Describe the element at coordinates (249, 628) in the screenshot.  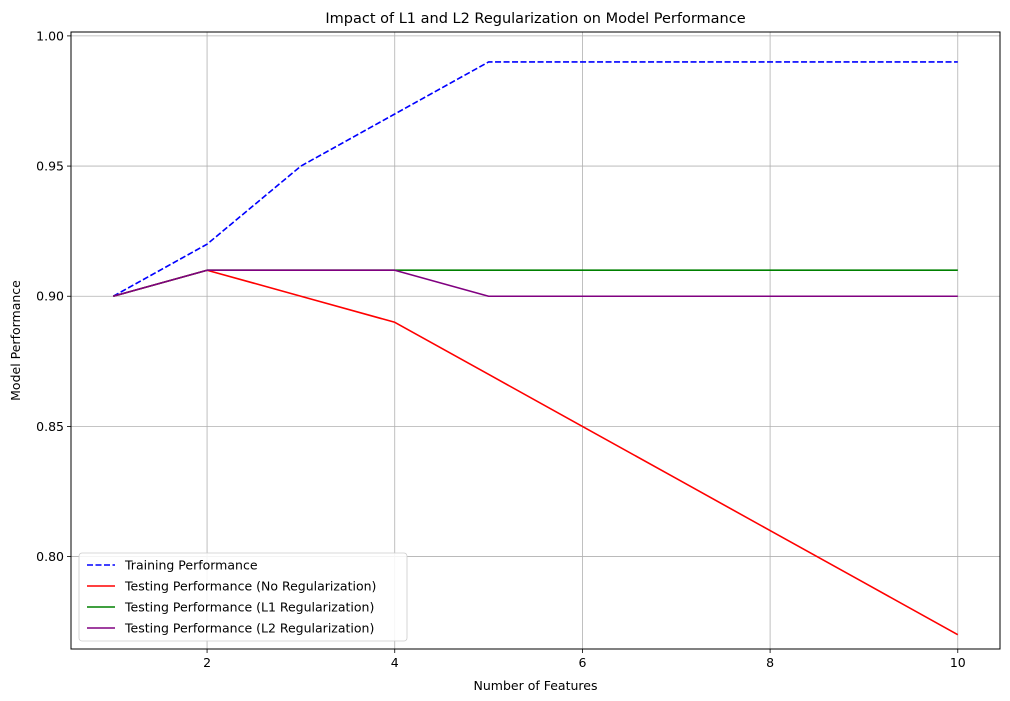
I see `legend-label-4: Testing Performance (L2 Regularization)` at that location.